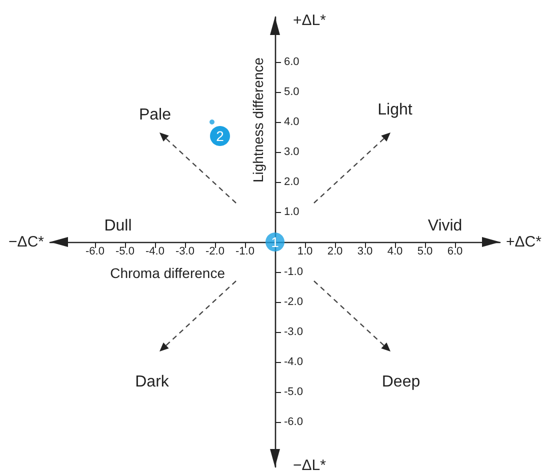 The image size is (551, 474). What do you see at coordinates (292, 182) in the screenshot?
I see `y-tick-label: 2.0` at bounding box center [292, 182].